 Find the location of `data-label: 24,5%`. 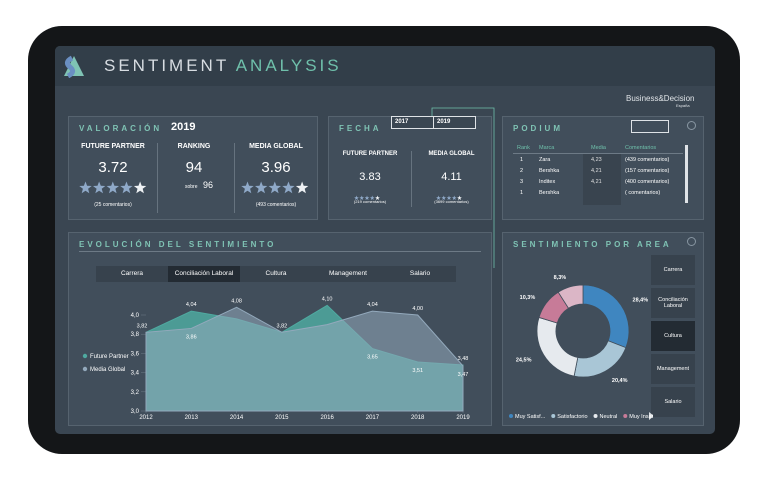

data-label: 24,5% is located at coordinates (524, 361).